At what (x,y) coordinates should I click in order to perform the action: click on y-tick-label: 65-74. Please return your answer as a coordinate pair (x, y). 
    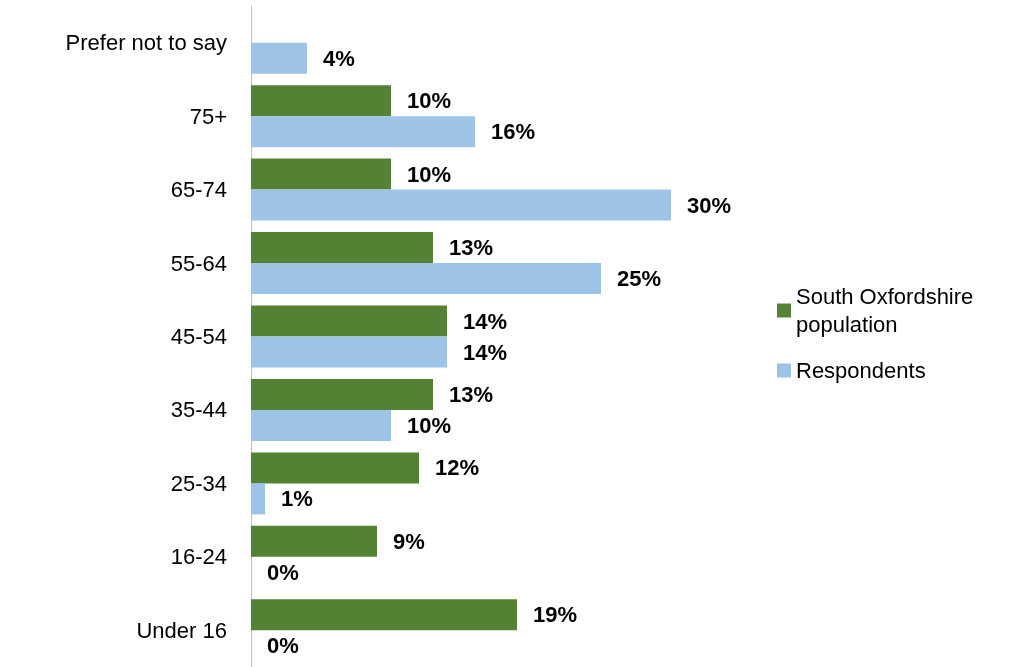
    Looking at the image, I should click on (198, 190).